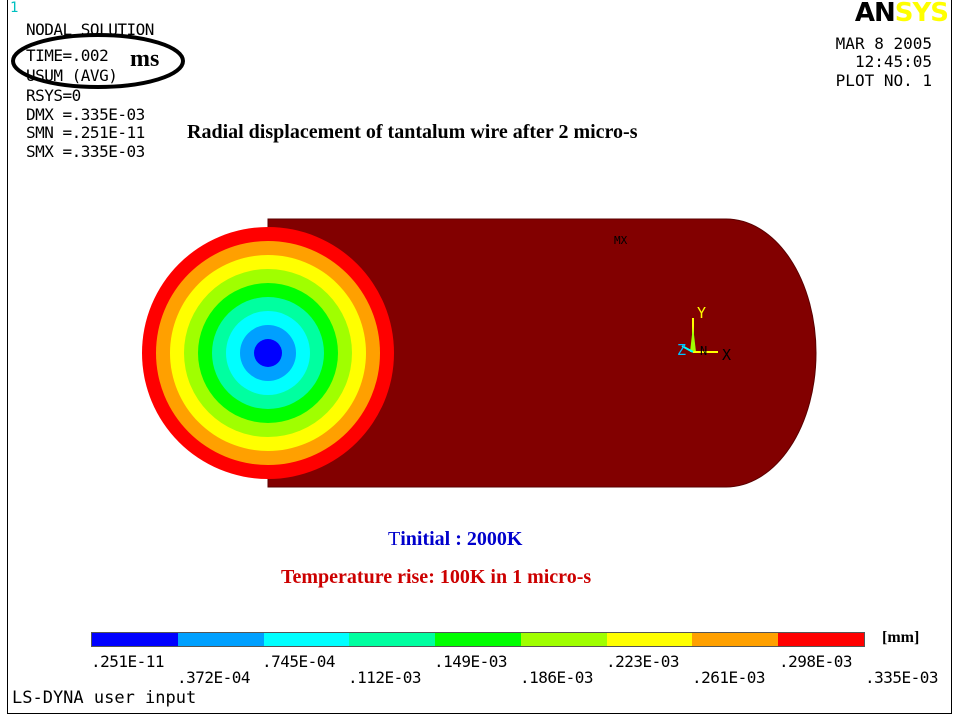  What do you see at coordinates (557, 677) in the screenshot?
I see `legend-label: .186E-03` at bounding box center [557, 677].